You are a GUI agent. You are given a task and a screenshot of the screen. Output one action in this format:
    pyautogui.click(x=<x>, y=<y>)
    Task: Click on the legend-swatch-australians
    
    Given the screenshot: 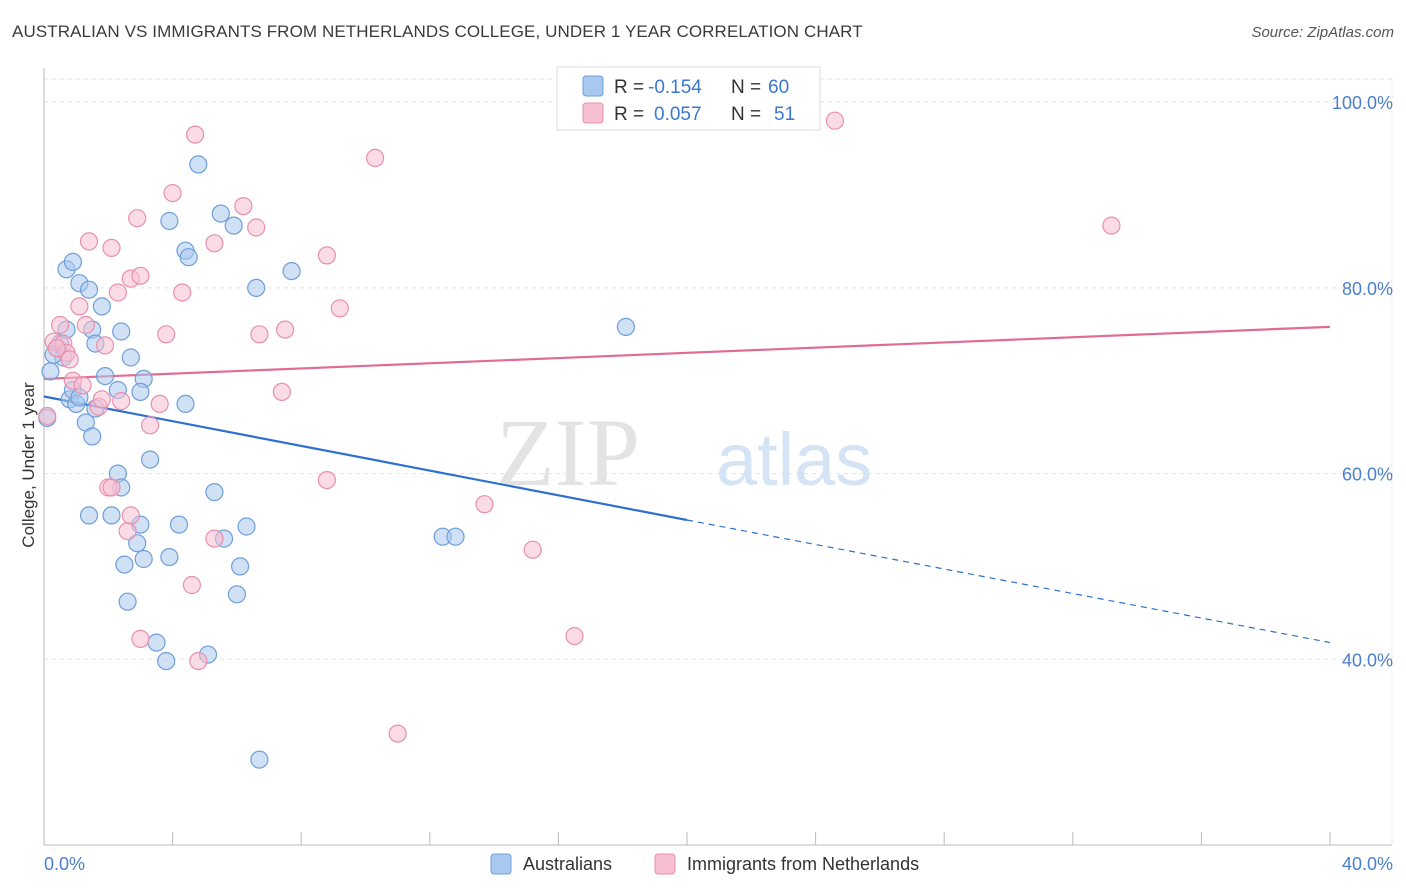 What is the action you would take?
    pyautogui.click(x=501, y=864)
    